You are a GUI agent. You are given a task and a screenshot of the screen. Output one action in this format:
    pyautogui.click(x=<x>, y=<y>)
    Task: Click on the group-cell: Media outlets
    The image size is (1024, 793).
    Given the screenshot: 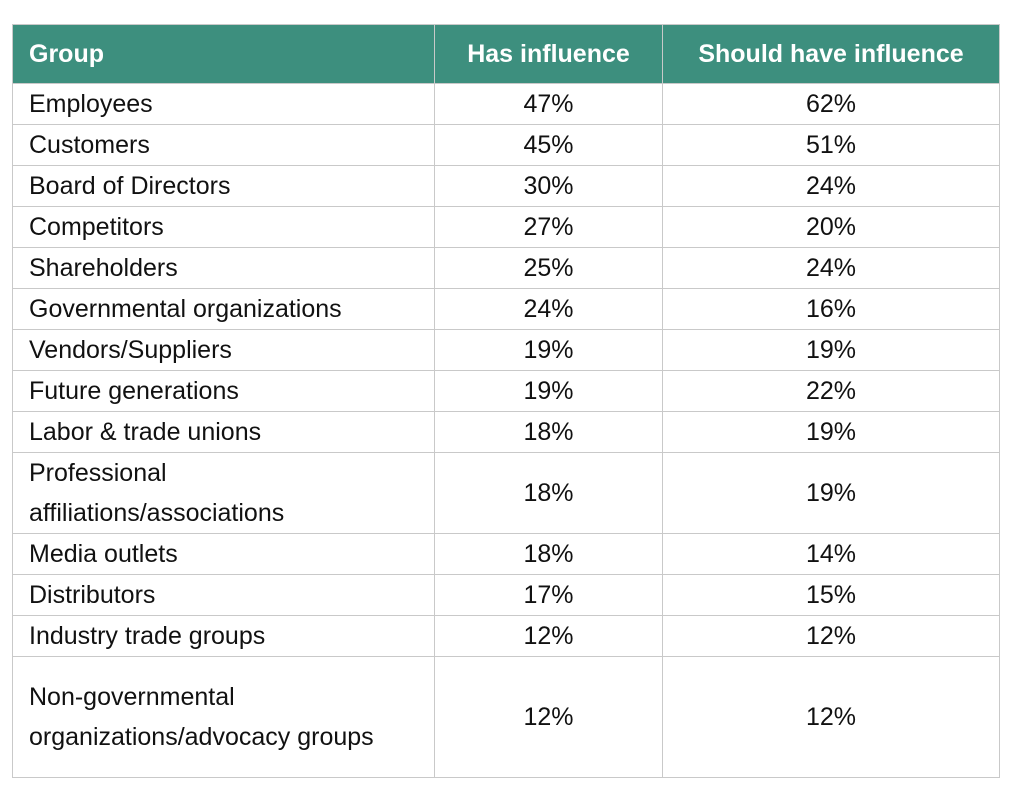 What is the action you would take?
    pyautogui.click(x=223, y=554)
    